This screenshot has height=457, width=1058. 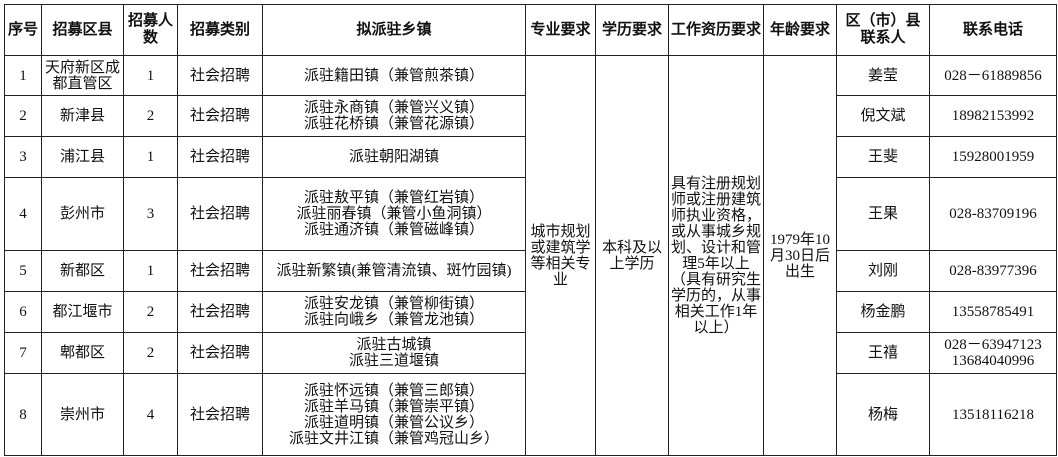 What do you see at coordinates (993, 75) in the screenshot?
I see `phone-cell-line: 028－61889856` at bounding box center [993, 75].